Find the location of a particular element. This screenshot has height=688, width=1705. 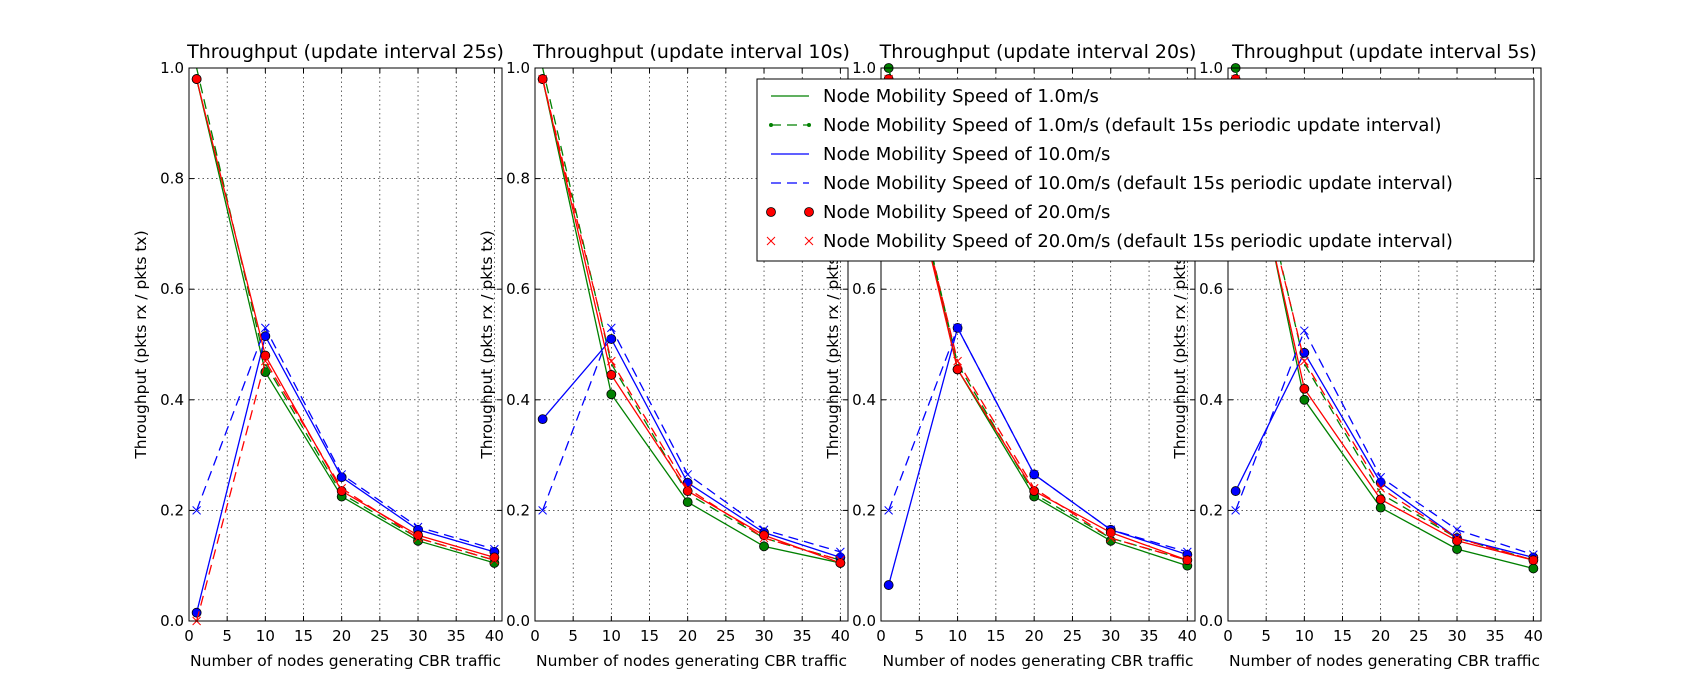

chart-title: Throughput (update interval 25s) is located at coordinates (345, 52).